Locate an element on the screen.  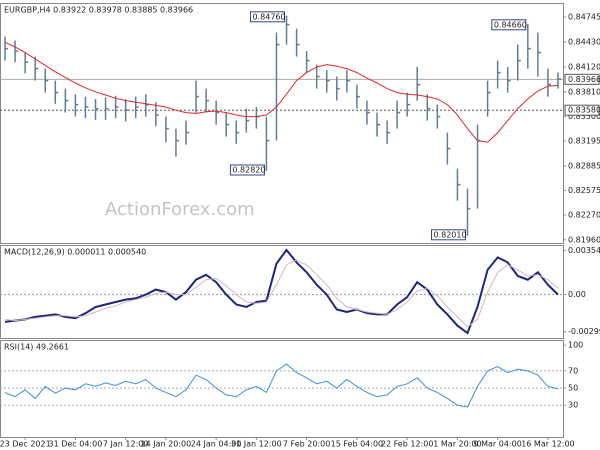
y-tick-label: 0.84120 is located at coordinates (584, 67).